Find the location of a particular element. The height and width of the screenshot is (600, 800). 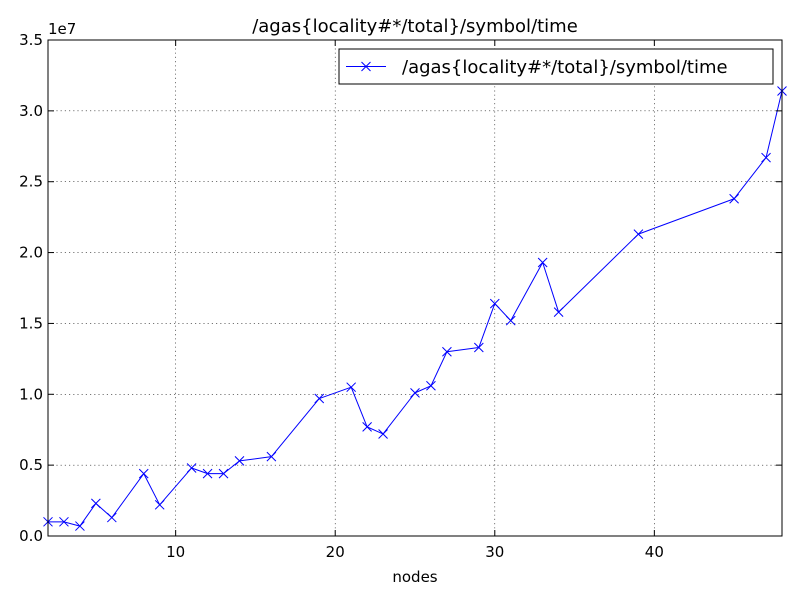

y-tick-label-1: 0.5 is located at coordinates (31, 465).